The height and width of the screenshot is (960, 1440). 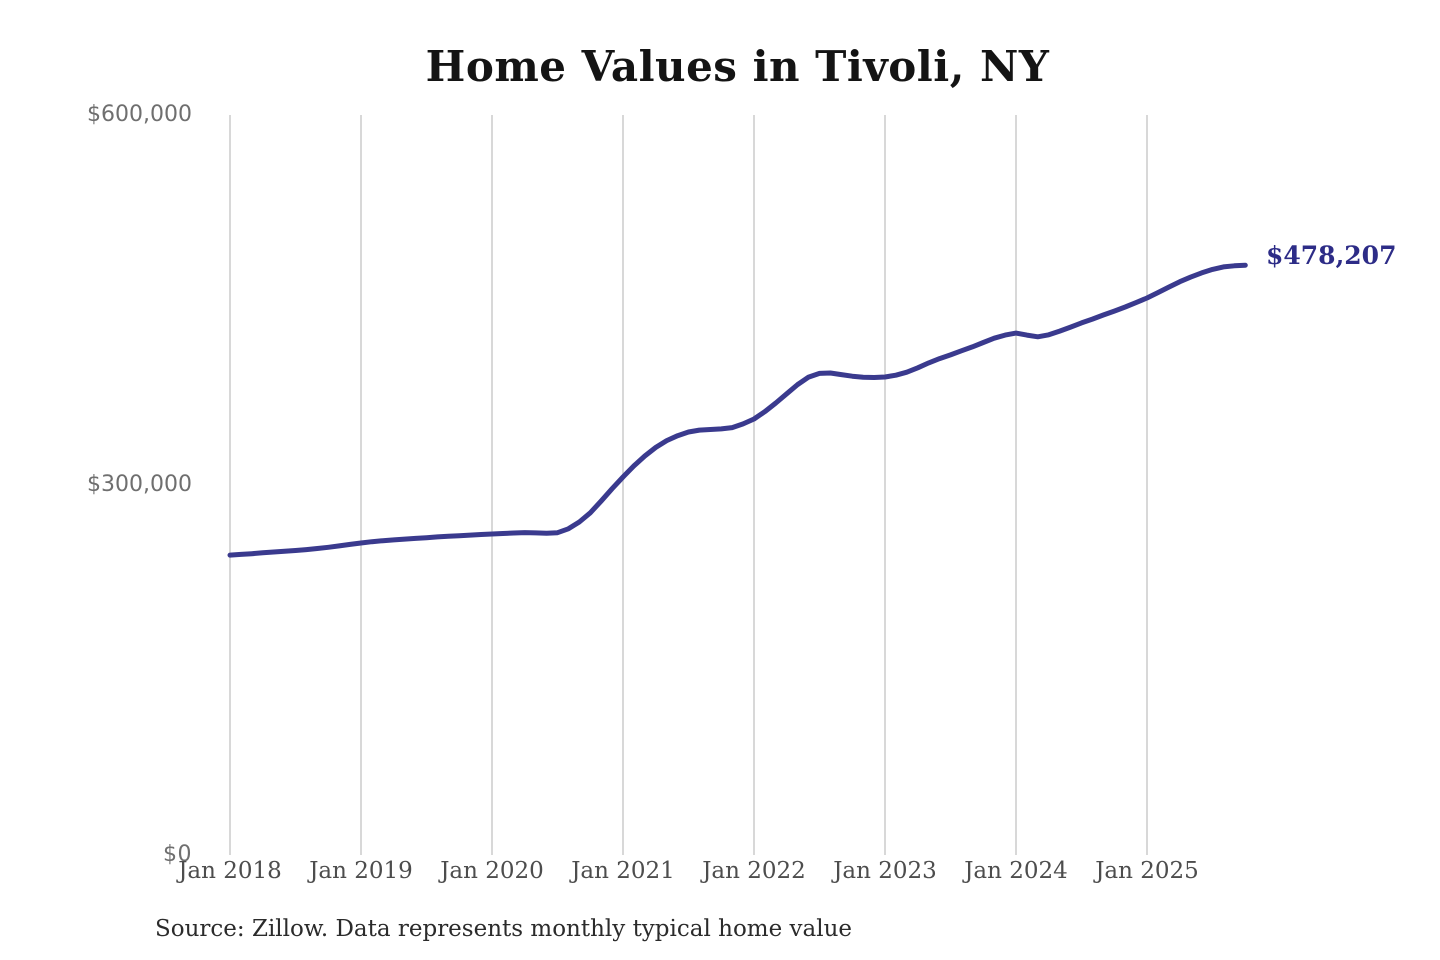 I want to click on x-tick-label-jan-2022: Jan 2022, so click(x=754, y=871).